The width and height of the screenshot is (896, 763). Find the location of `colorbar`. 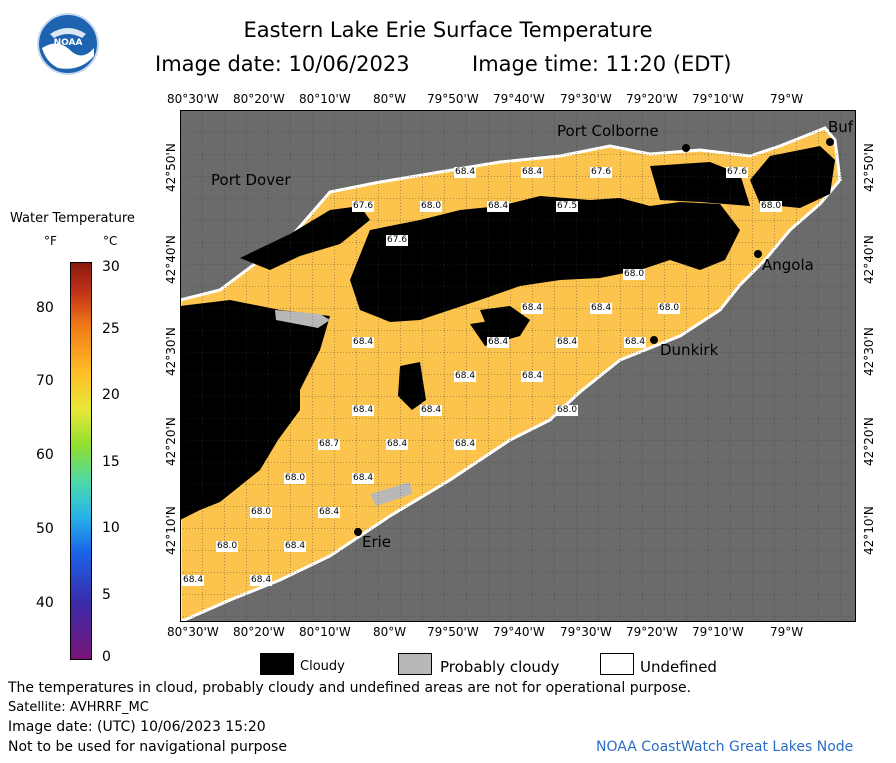

colorbar is located at coordinates (81, 461).